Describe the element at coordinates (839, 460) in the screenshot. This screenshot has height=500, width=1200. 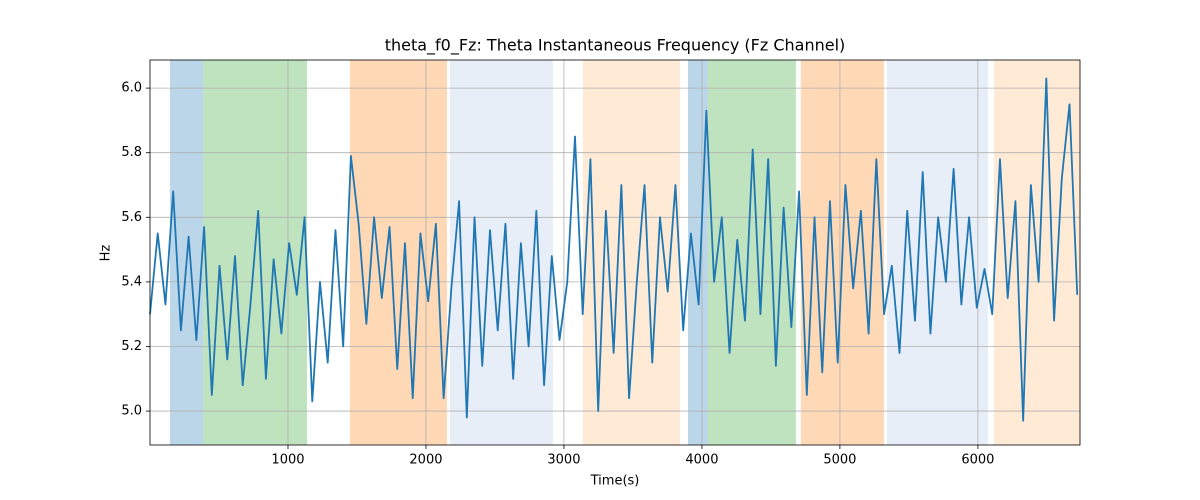
I see `x-tick-label: 5000` at that location.